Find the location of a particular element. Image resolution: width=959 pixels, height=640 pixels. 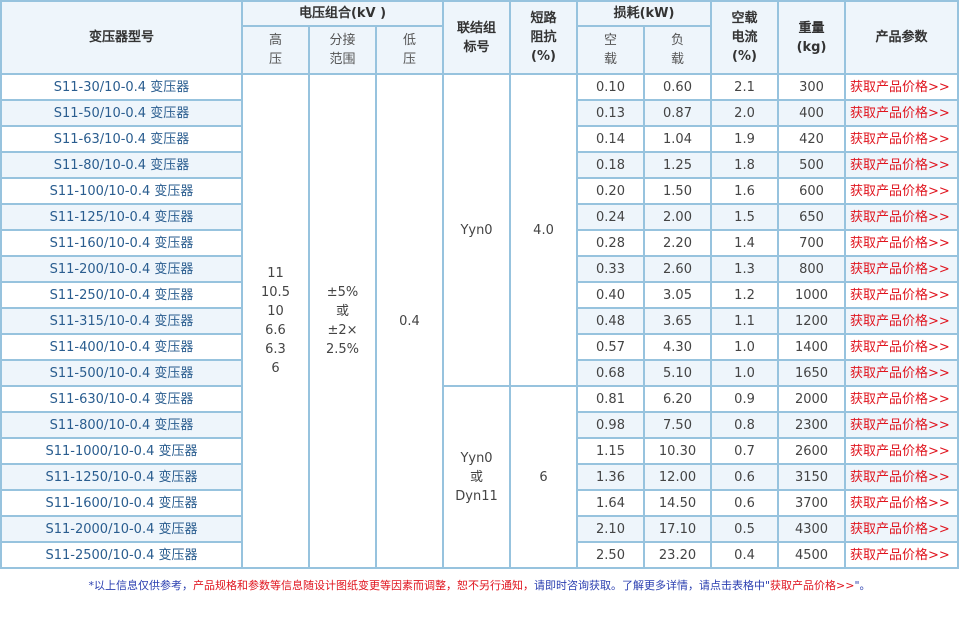

model-name: S11-30/10-0.4 变压器 is located at coordinates (121, 87).